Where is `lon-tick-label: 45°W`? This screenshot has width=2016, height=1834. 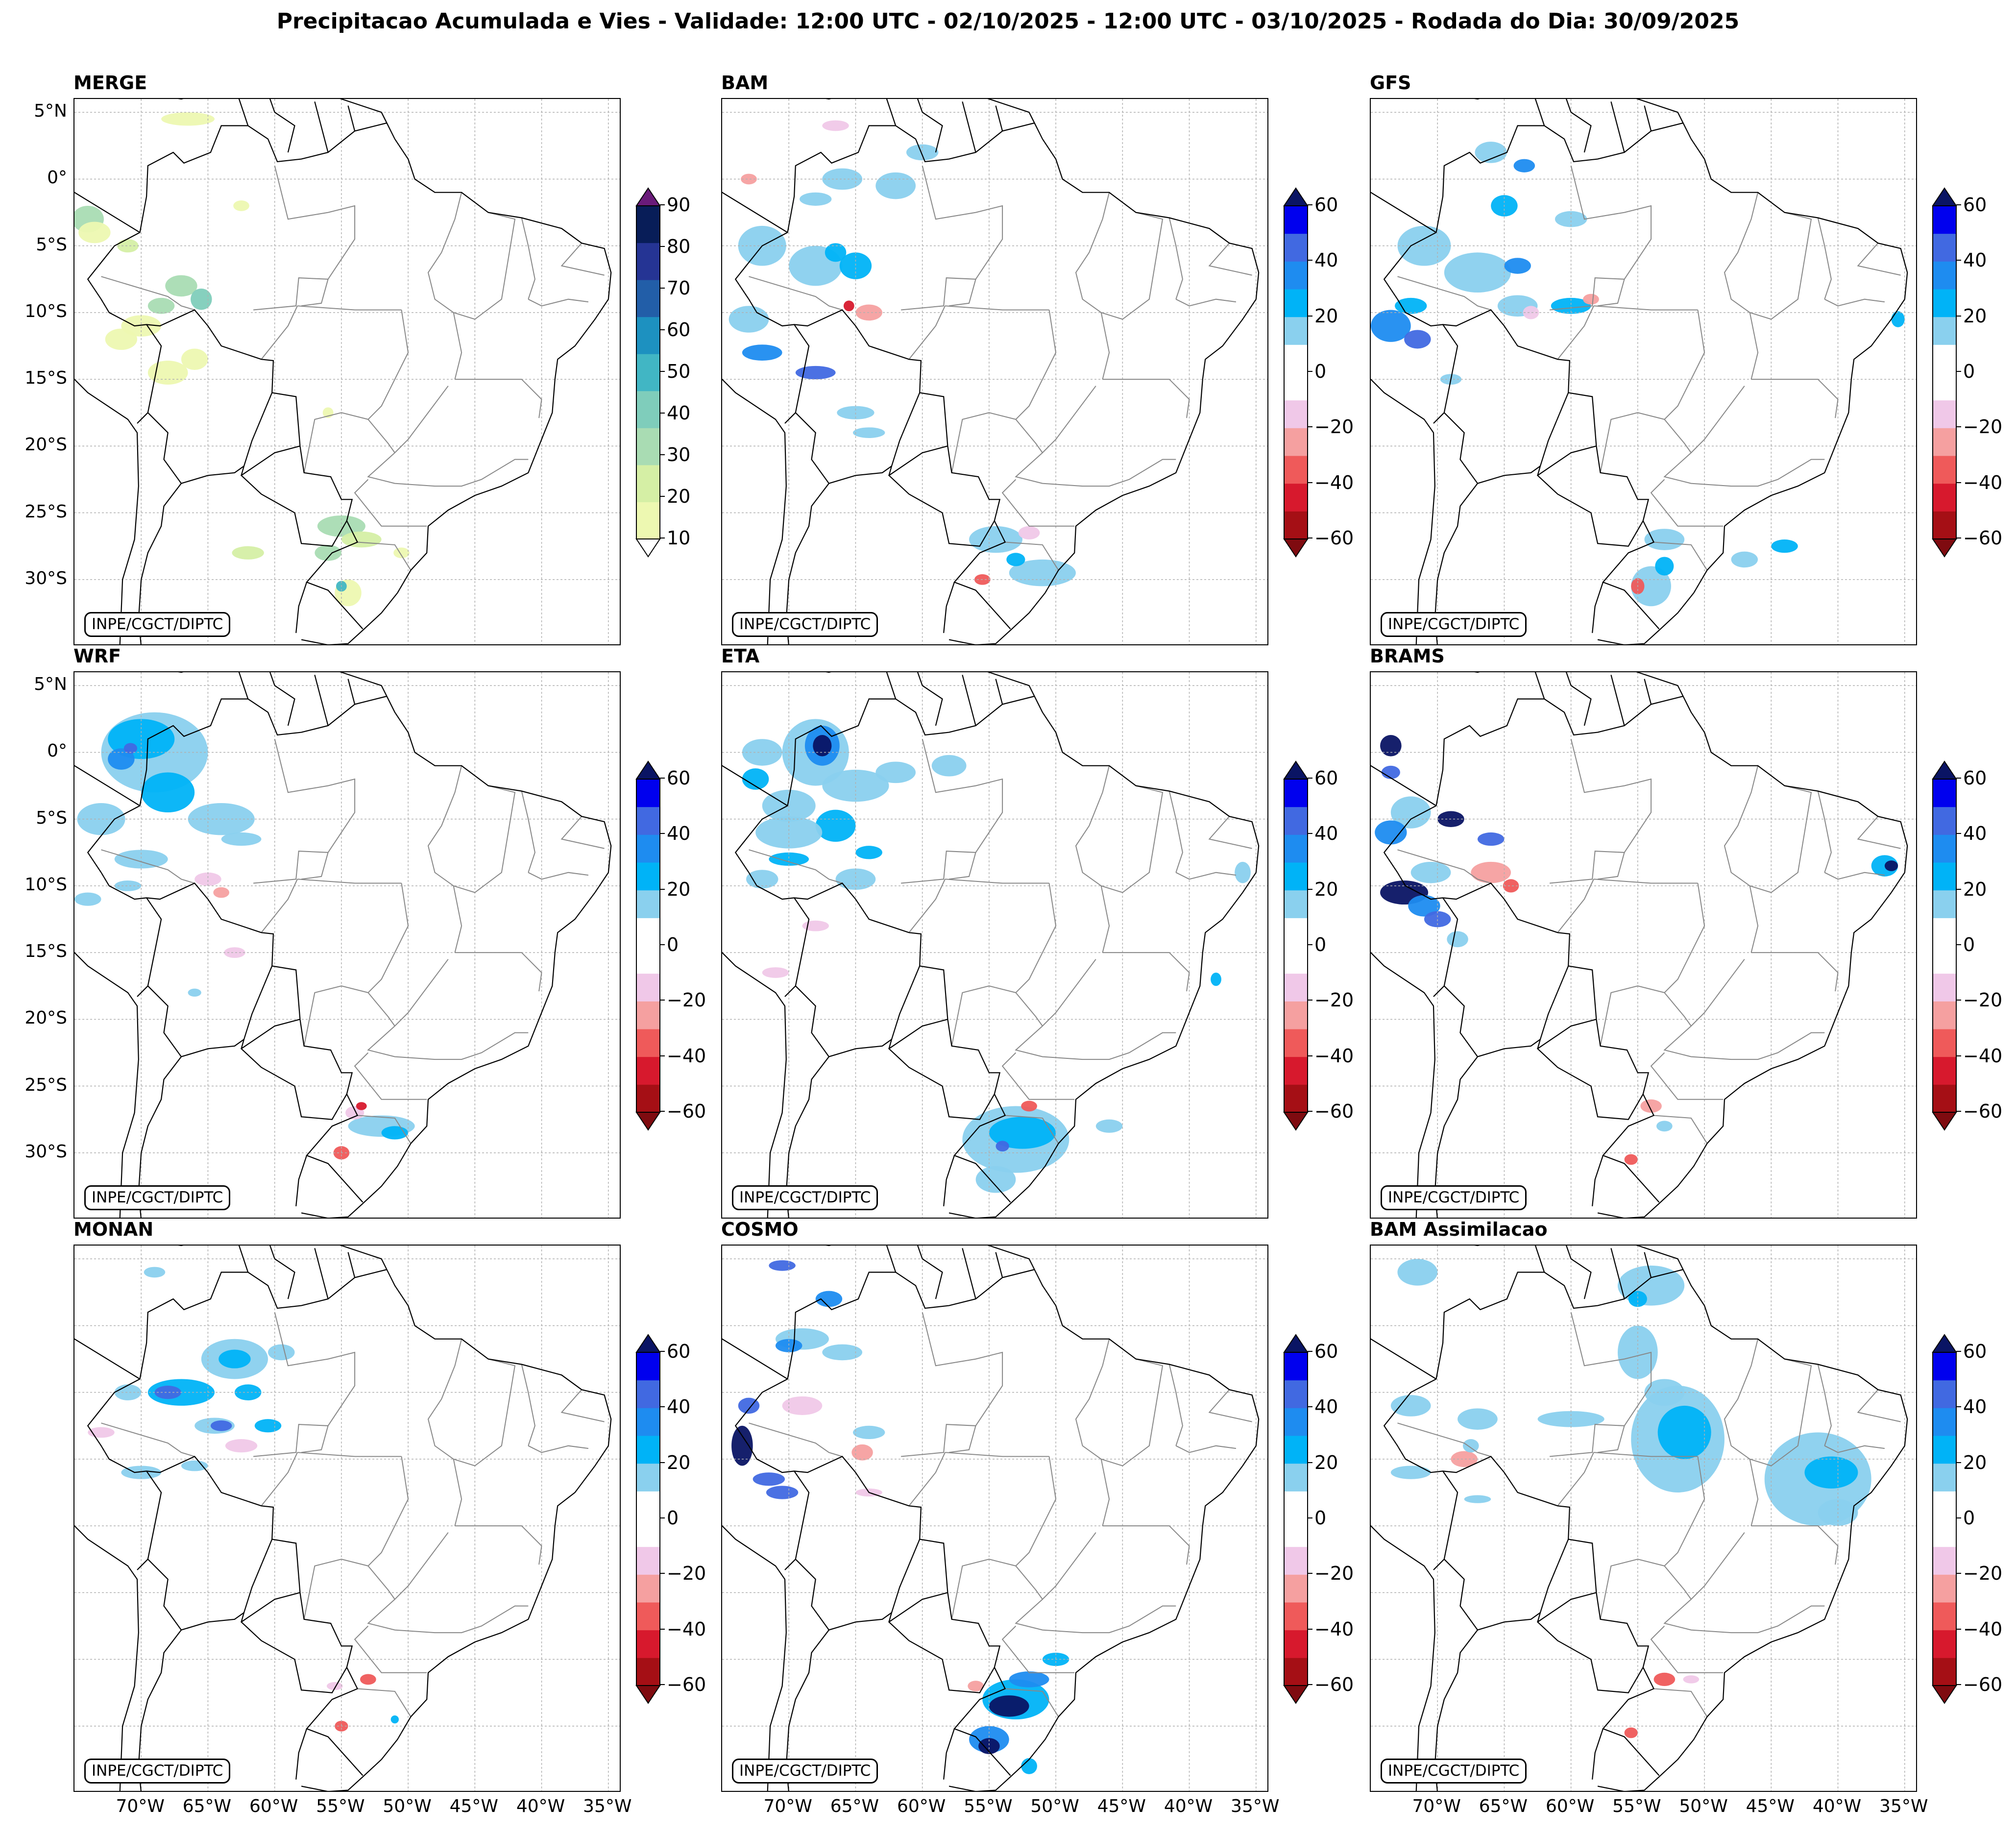
lon-tick-label: 45°W is located at coordinates (1770, 1806).